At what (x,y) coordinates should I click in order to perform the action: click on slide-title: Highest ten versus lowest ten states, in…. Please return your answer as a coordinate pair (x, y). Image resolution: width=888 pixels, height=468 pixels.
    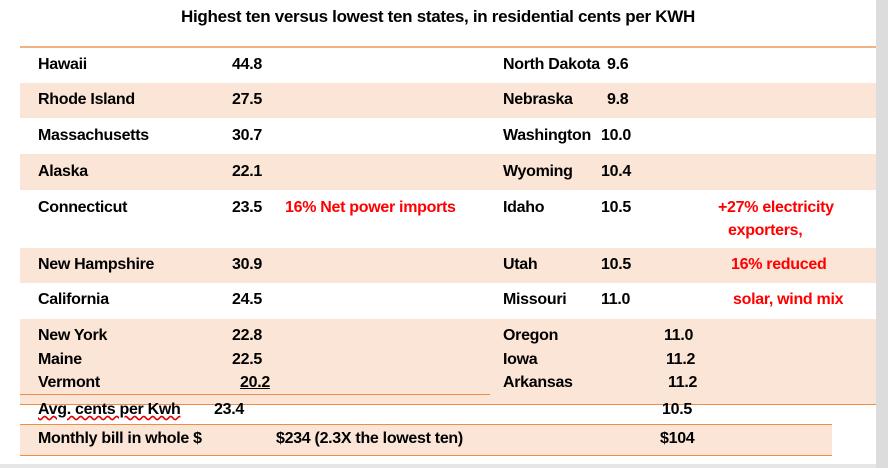
    Looking at the image, I should click on (438, 16).